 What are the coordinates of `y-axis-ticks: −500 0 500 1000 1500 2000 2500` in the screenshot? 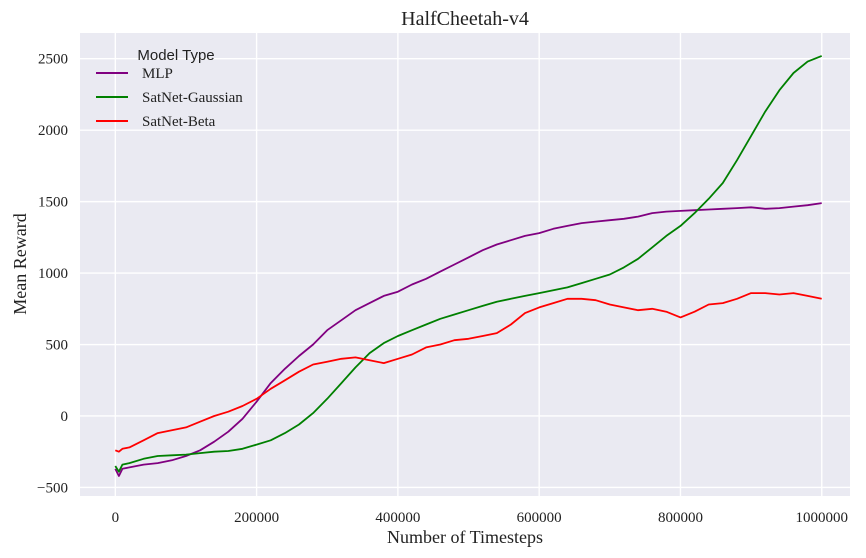 It's located at (52, 274).